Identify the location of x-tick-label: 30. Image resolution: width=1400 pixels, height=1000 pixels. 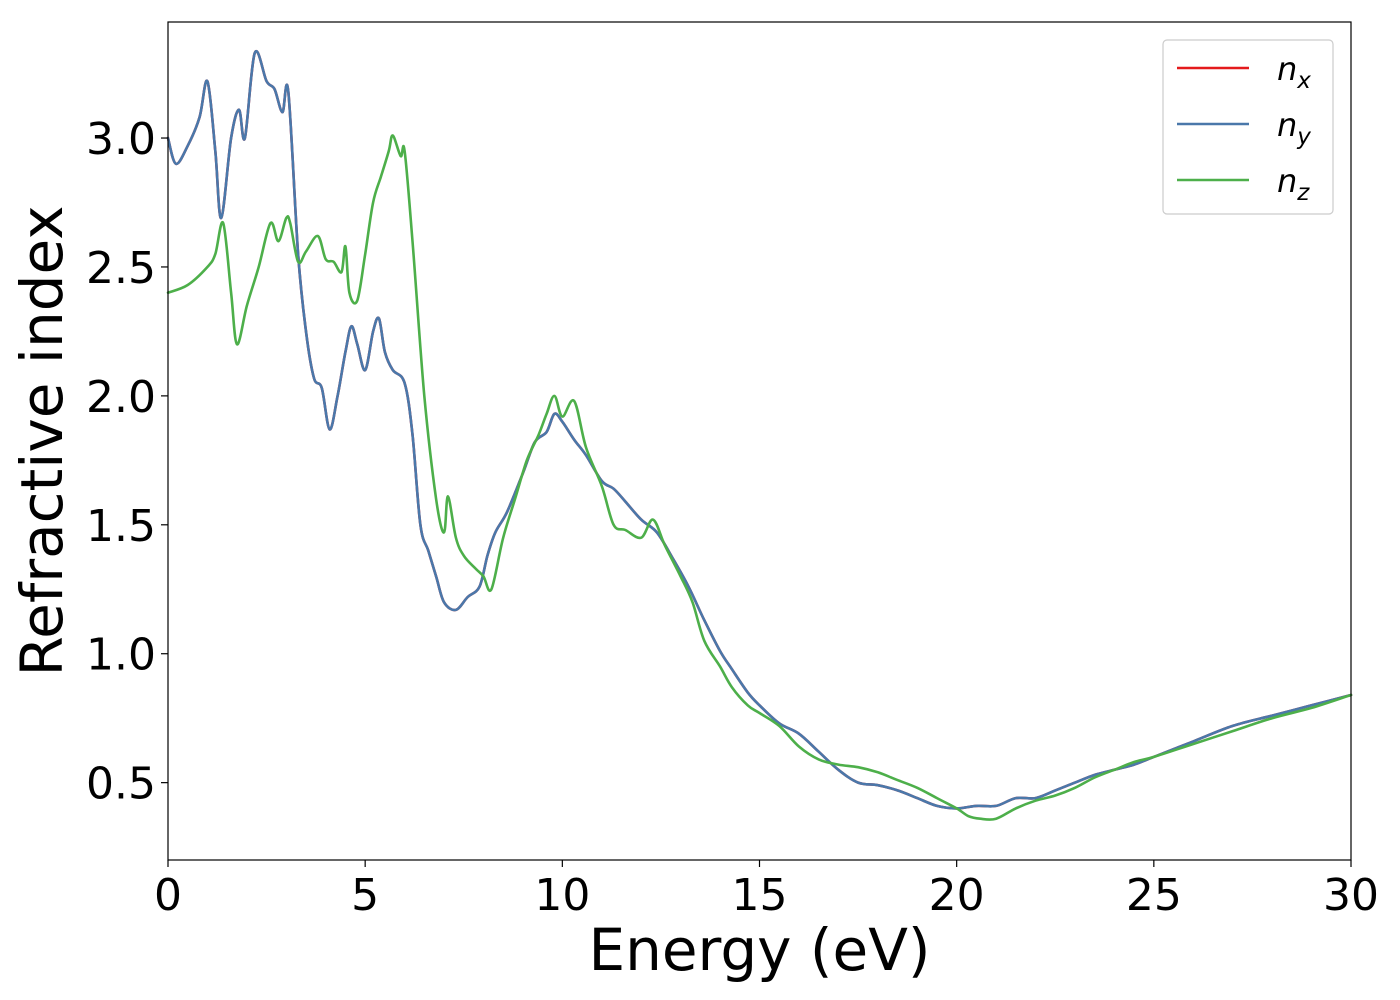
(1351, 895).